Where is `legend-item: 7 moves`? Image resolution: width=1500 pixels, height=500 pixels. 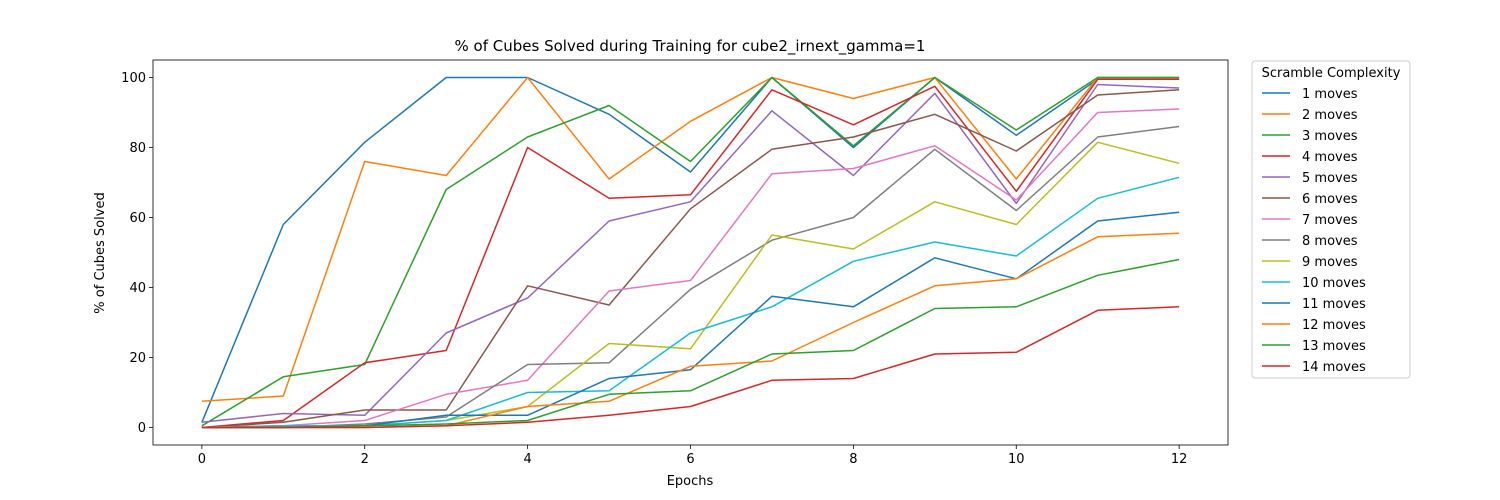 legend-item: 7 moves is located at coordinates (1310, 220).